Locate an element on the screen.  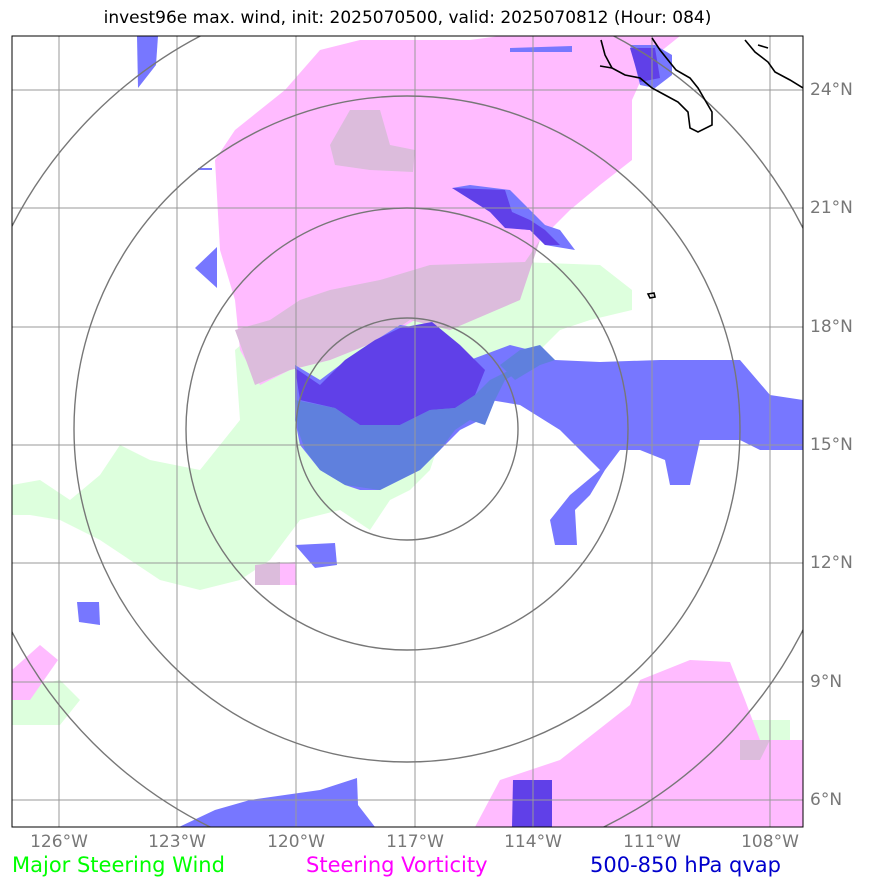
lat-label: 24°N is located at coordinates (831, 90).